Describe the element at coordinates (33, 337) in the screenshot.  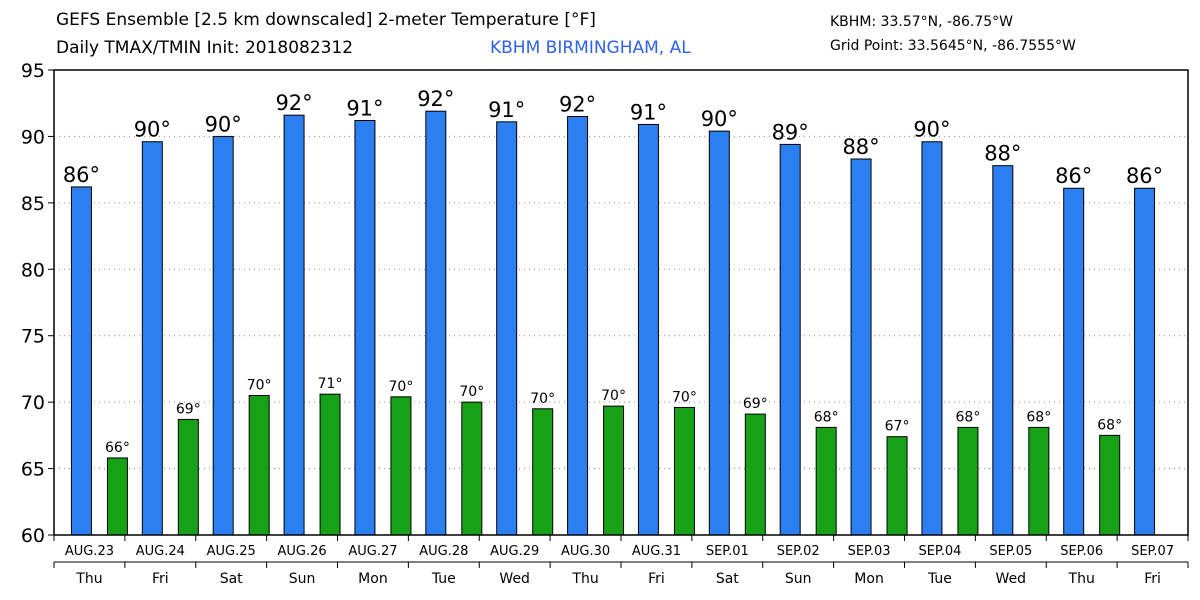
I see `y-tick-label: 75` at that location.